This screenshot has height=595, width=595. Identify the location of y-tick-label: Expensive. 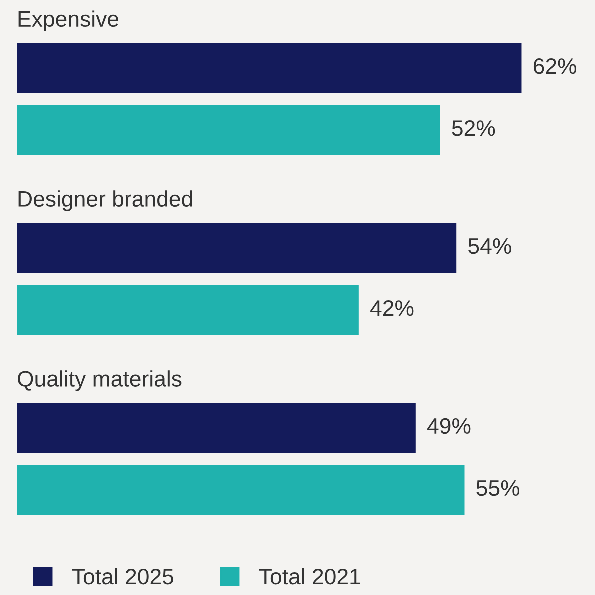
(68, 21).